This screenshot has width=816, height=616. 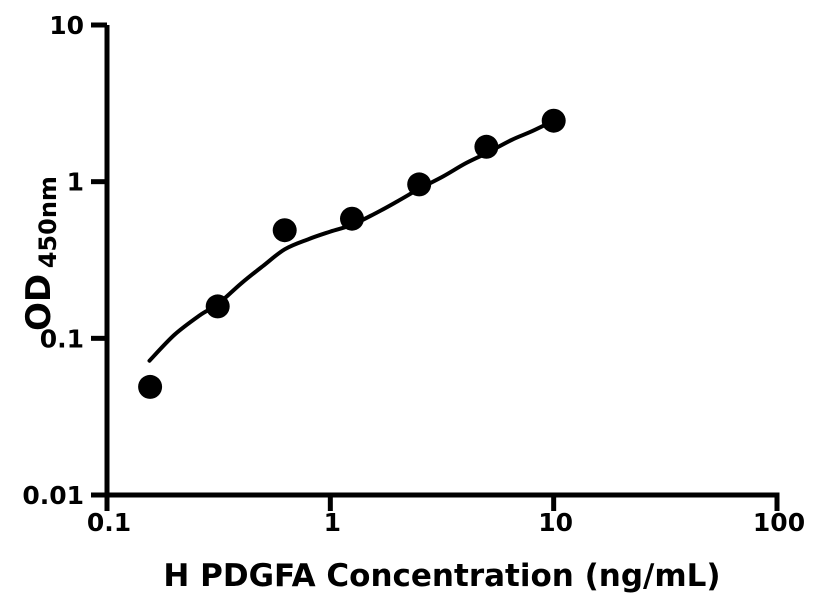 I want to click on x-tick-label: 100, so click(x=779, y=522).